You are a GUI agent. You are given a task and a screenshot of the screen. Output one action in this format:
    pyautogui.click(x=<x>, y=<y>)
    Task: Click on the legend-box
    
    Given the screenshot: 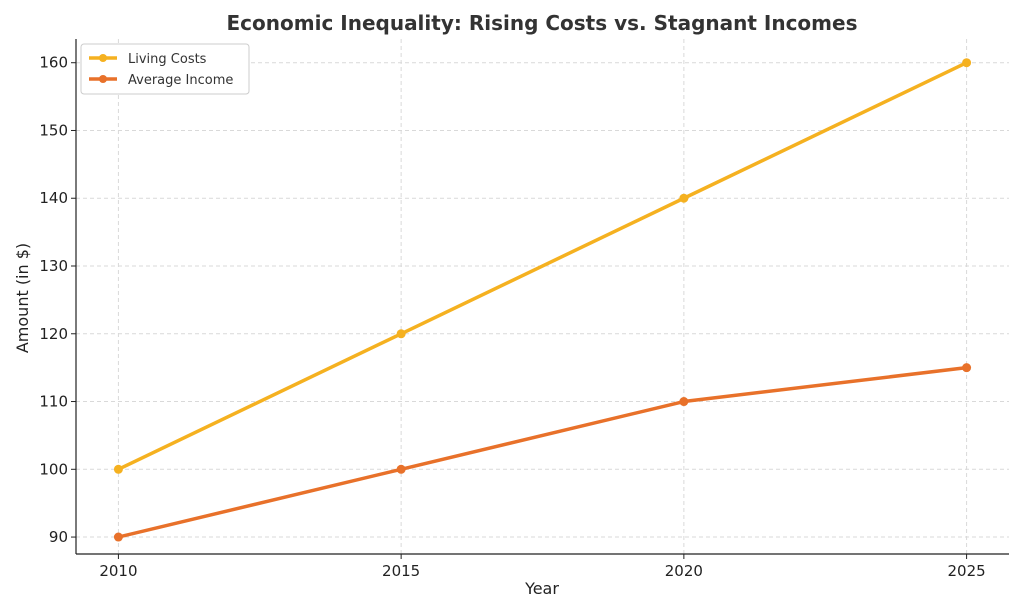 What is the action you would take?
    pyautogui.click(x=165, y=69)
    